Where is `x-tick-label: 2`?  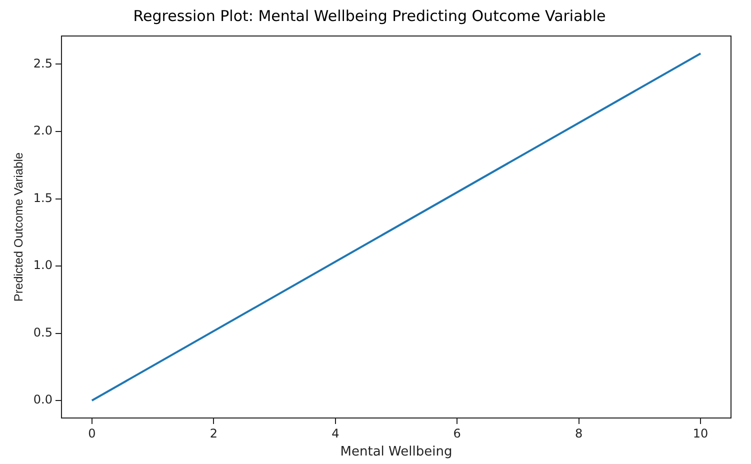
x-tick-label: 2 is located at coordinates (214, 433).